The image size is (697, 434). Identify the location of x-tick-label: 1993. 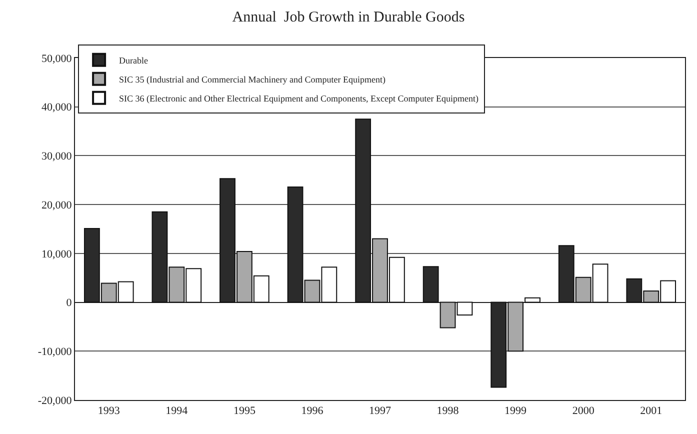
(109, 411).